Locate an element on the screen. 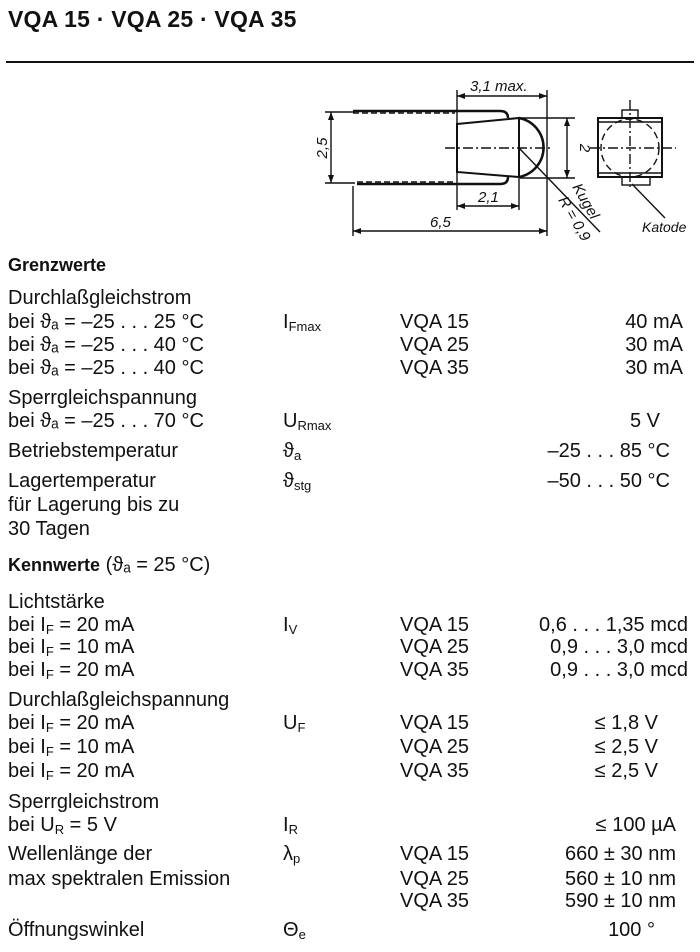  spec-symbol: IV is located at coordinates (290, 627).